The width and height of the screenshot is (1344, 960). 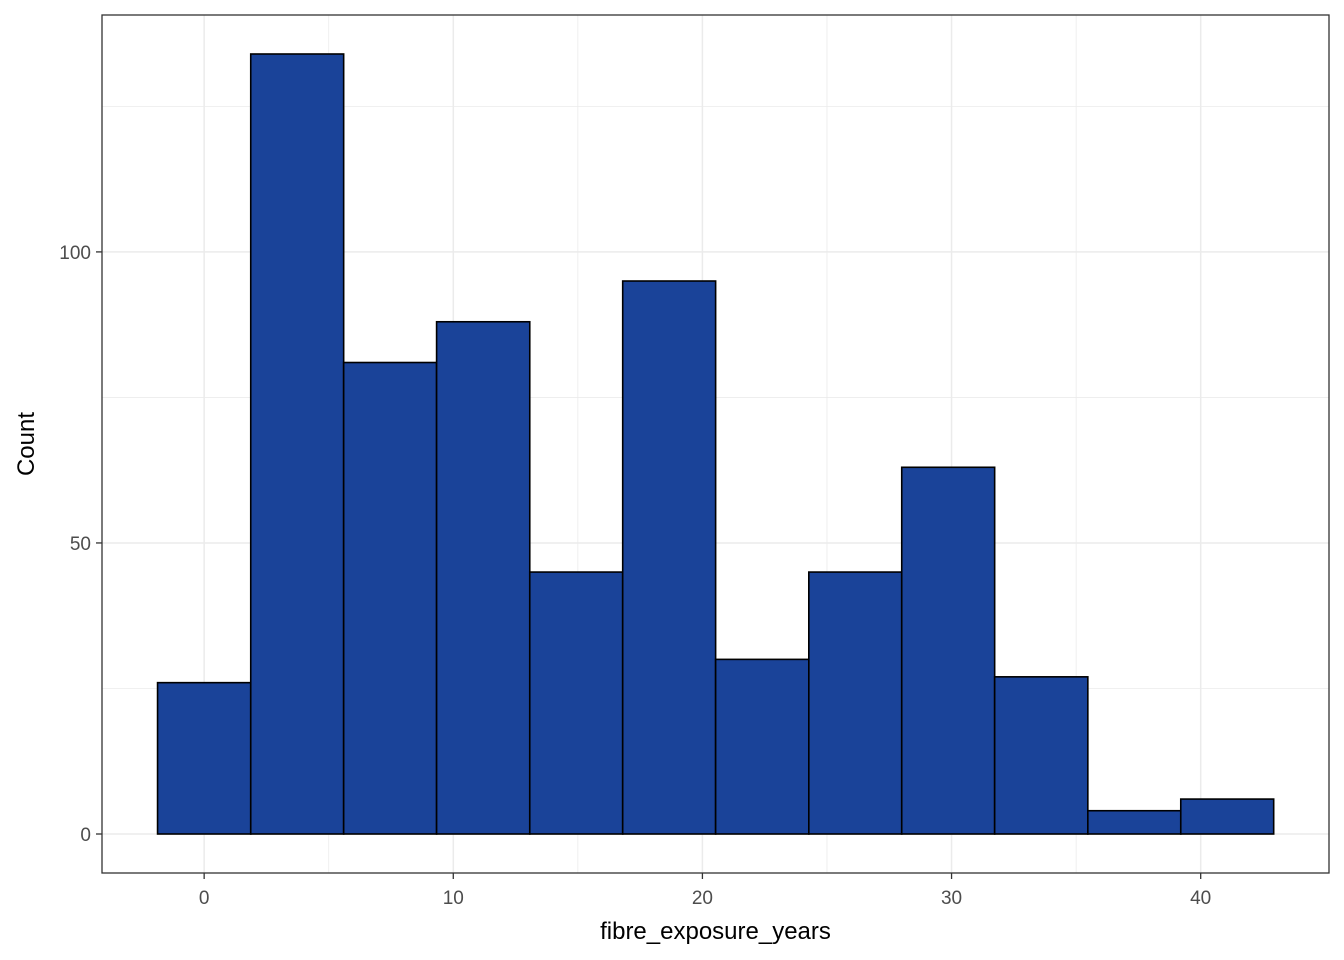 I want to click on x-tick-label: 0, so click(x=204, y=898).